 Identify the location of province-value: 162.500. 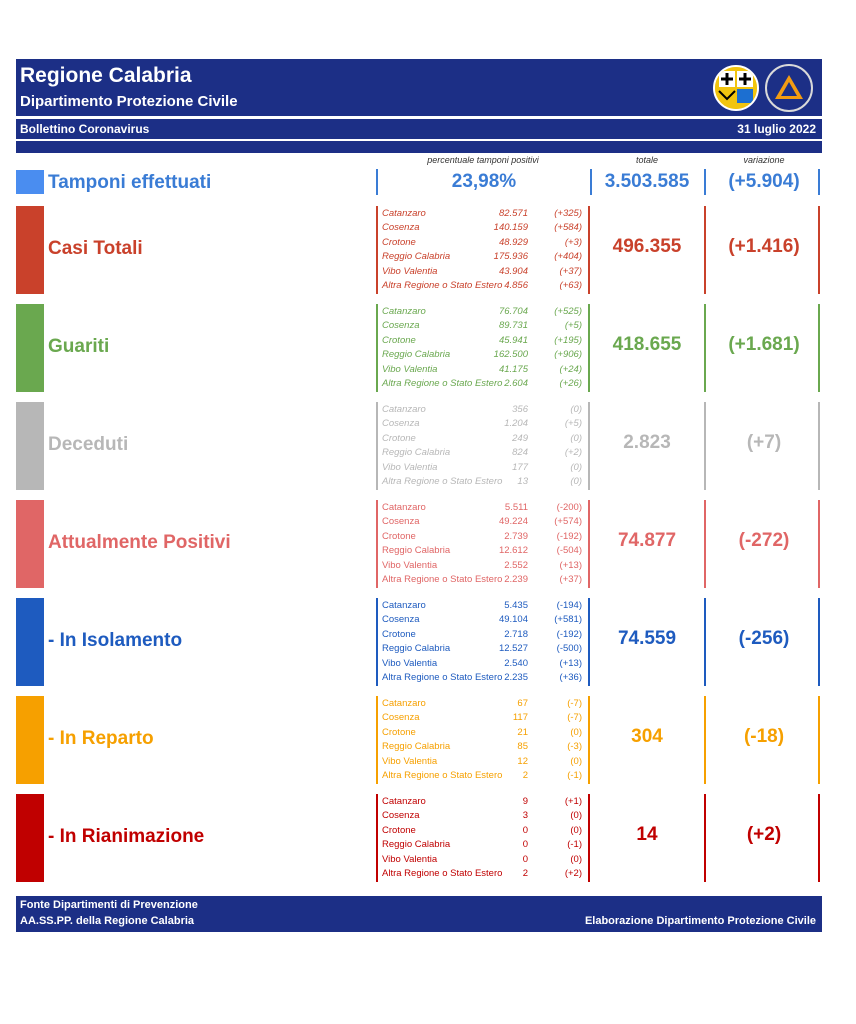
(510, 355).